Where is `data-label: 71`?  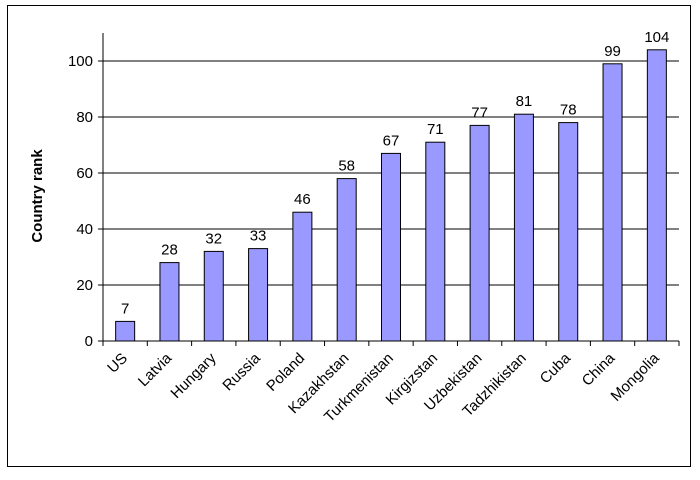 data-label: 71 is located at coordinates (435, 129).